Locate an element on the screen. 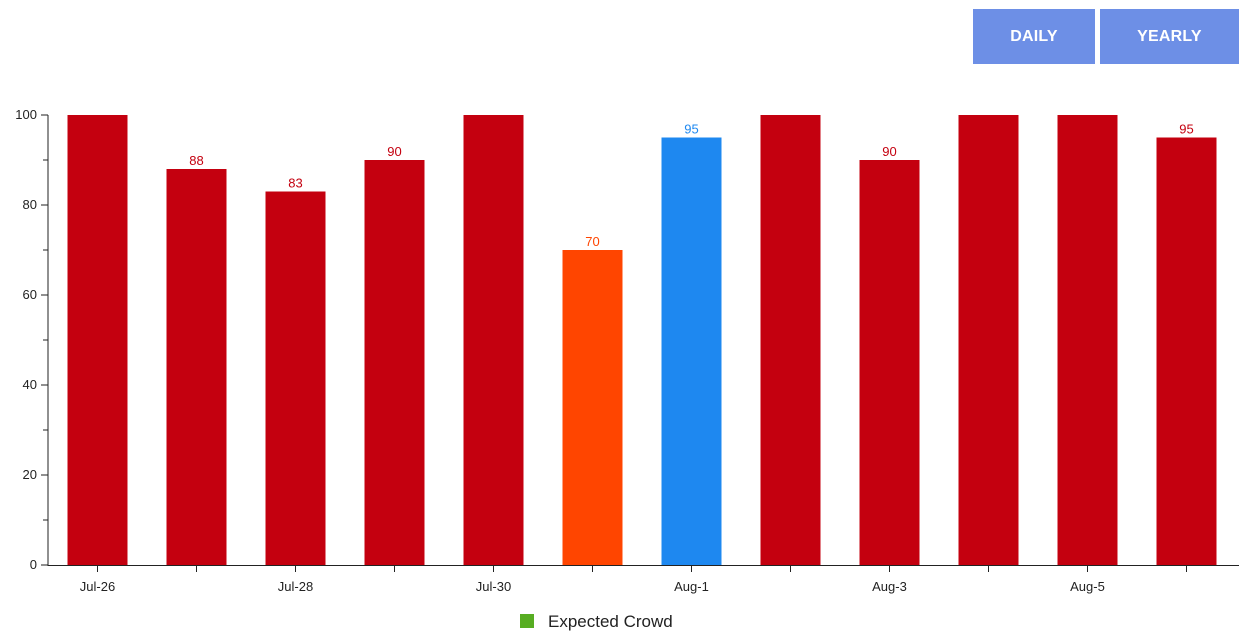 Image resolution: width=1239 pixels, height=634 pixels. x-tick-label: Aug-5 is located at coordinates (1087, 586).